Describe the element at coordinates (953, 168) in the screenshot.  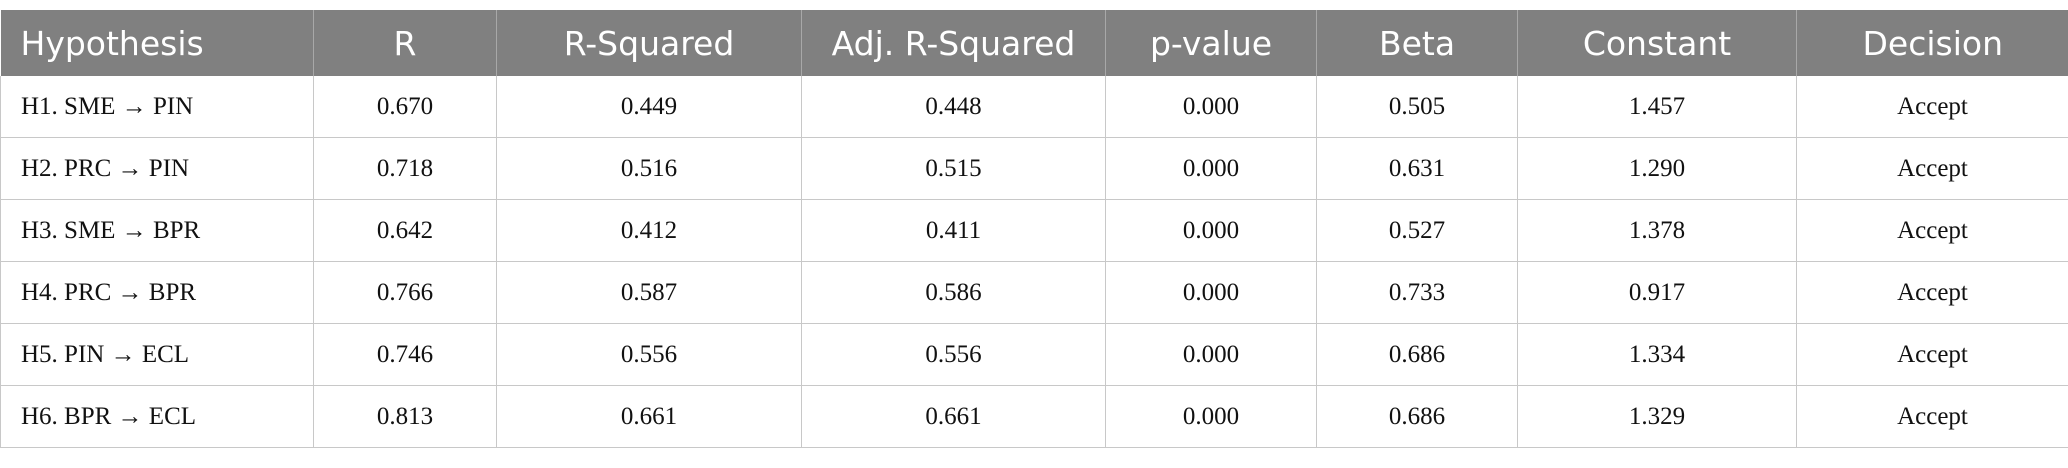
I see `table-cell: 0.515` at that location.